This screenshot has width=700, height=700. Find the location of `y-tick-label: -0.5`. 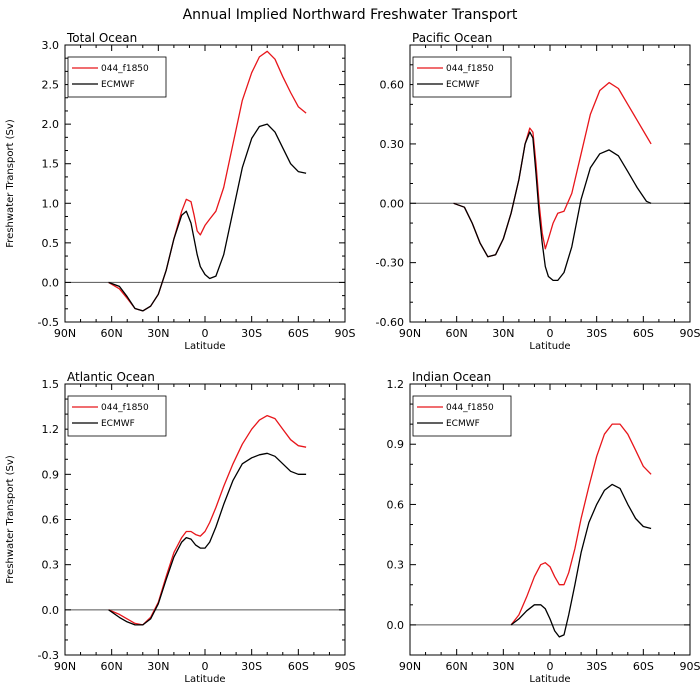

y-tick-label: -0.5 is located at coordinates (48, 322).